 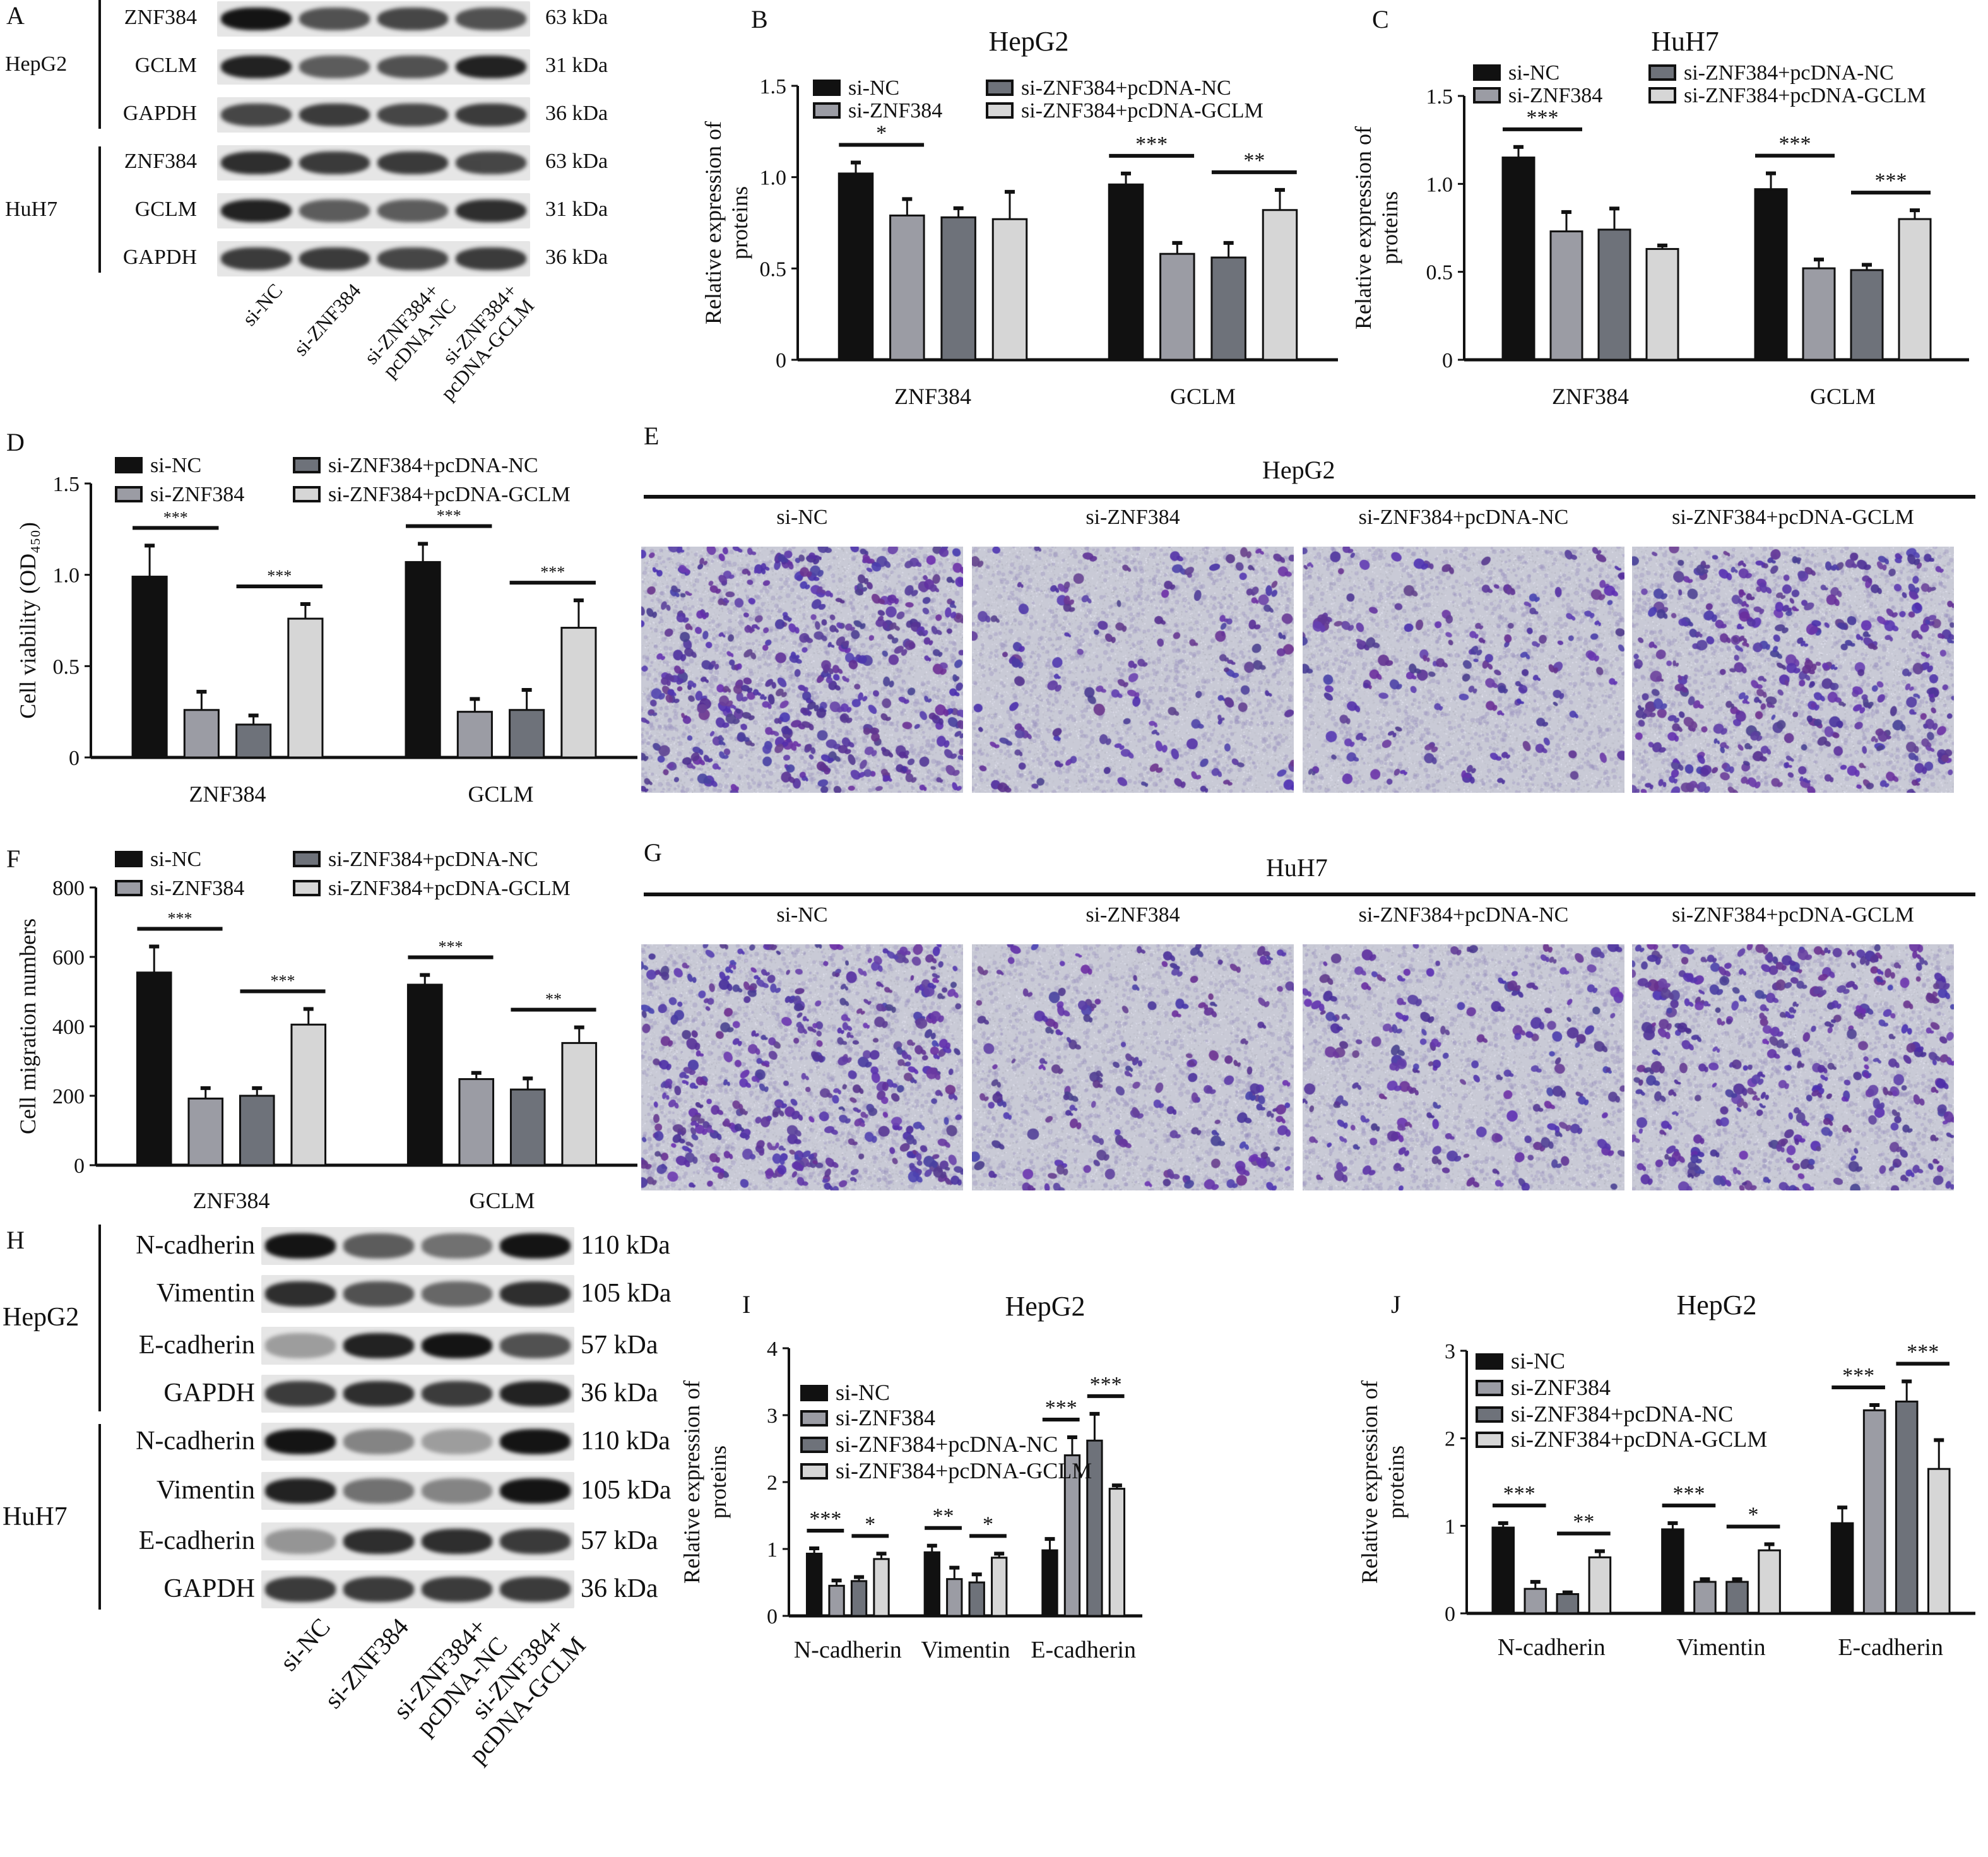 What do you see at coordinates (1389, 227) in the screenshot?
I see `y-axis-label-line: proteins` at bounding box center [1389, 227].